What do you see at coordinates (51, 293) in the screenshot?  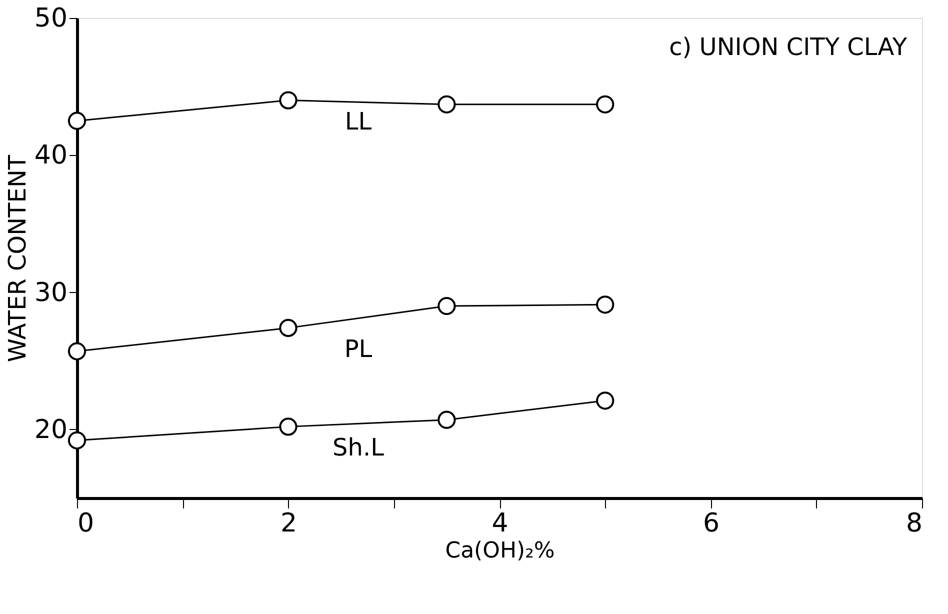 I see `y-tick-label: 30` at bounding box center [51, 293].